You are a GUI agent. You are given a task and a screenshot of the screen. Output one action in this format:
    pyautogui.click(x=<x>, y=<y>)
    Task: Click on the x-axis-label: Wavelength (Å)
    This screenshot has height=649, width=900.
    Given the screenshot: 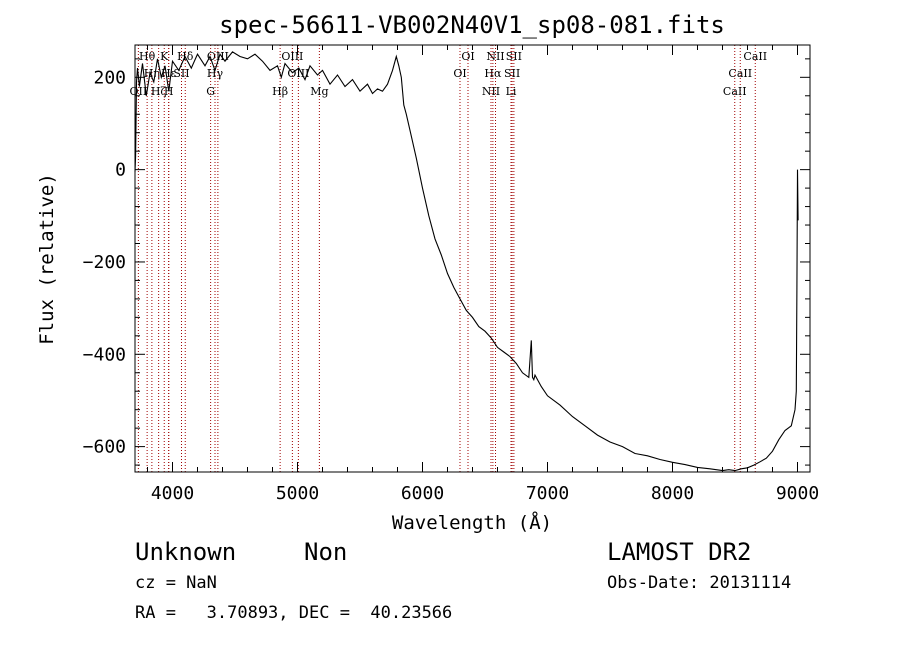 What is the action you would take?
    pyautogui.click(x=472, y=522)
    